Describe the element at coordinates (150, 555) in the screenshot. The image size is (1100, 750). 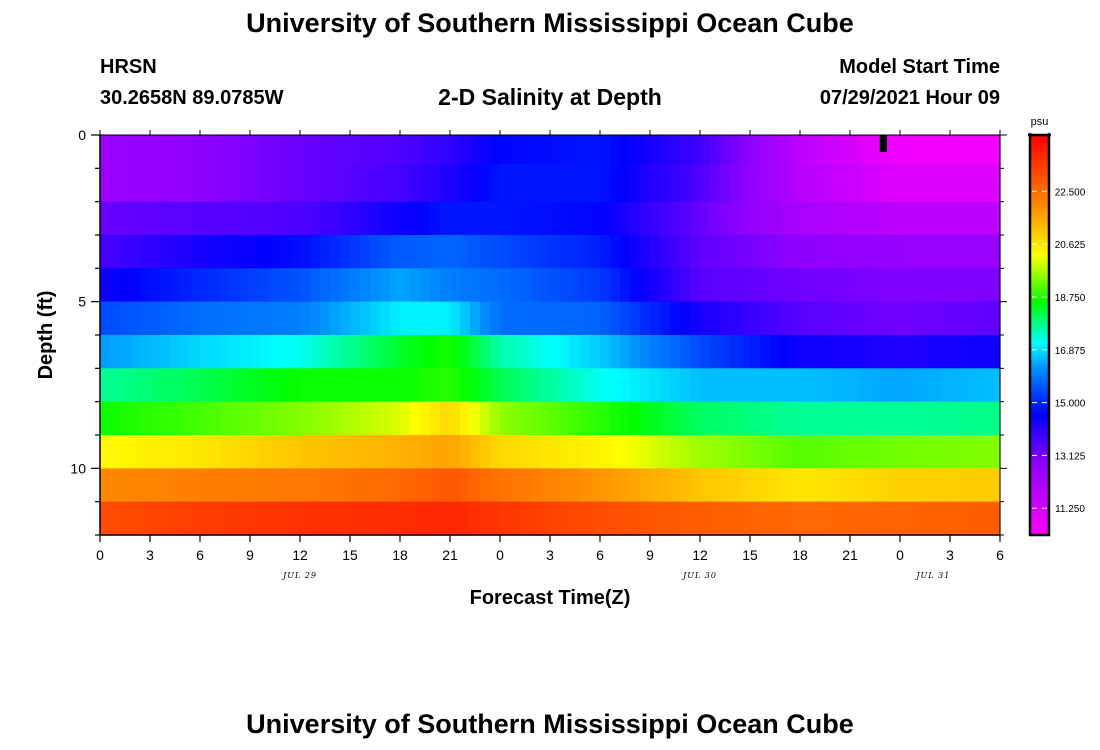
I see `x-tick-label: 3` at that location.